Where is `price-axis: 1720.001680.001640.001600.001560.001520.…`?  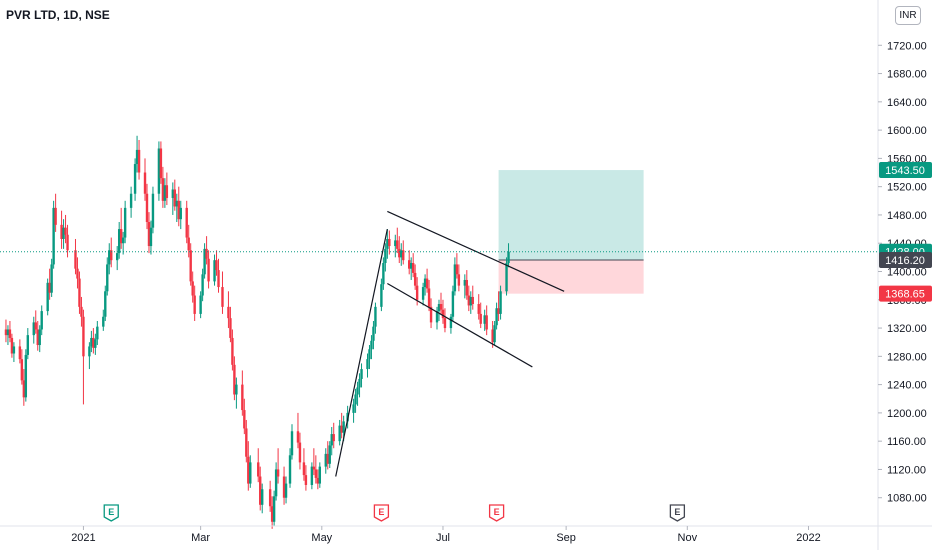 price-axis: 1720.001680.001640.001600.001560.001520.… is located at coordinates (902, 275).